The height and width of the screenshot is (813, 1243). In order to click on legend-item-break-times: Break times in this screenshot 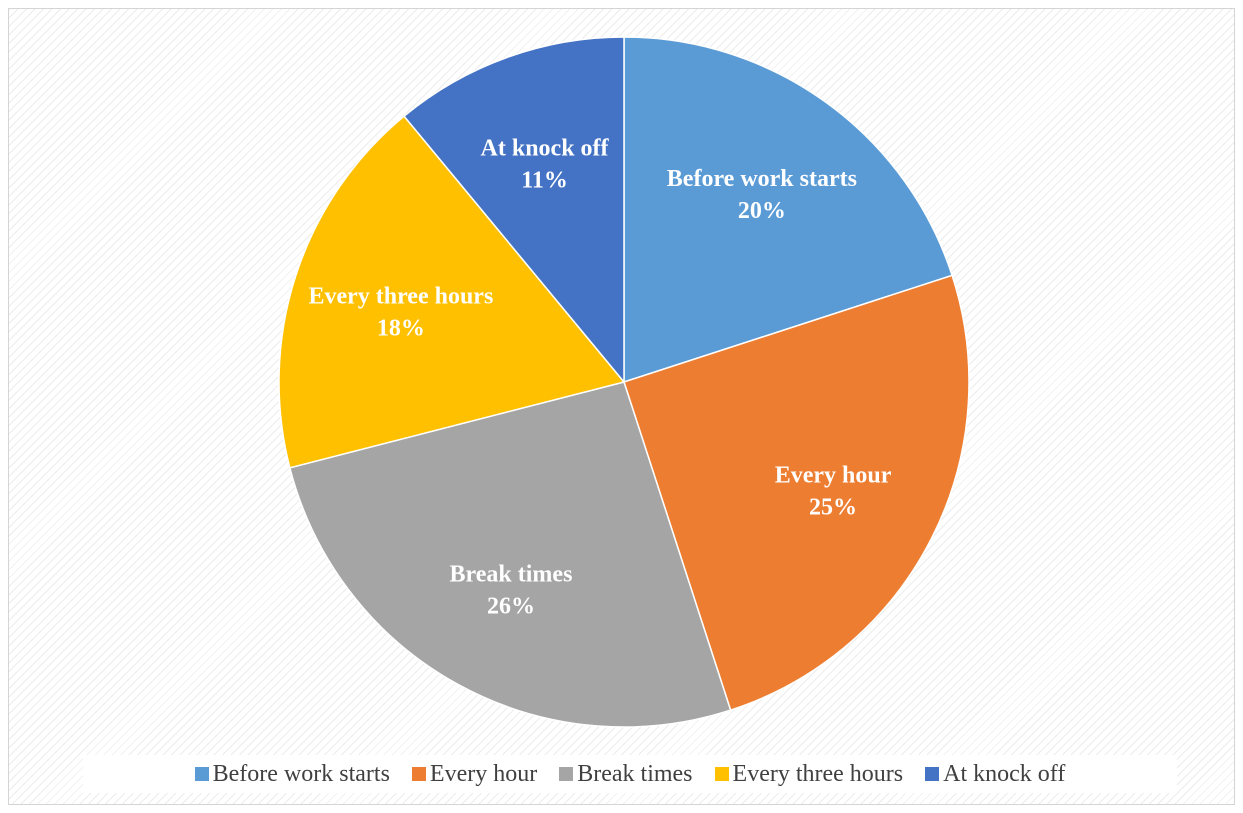, I will do `click(626, 774)`.